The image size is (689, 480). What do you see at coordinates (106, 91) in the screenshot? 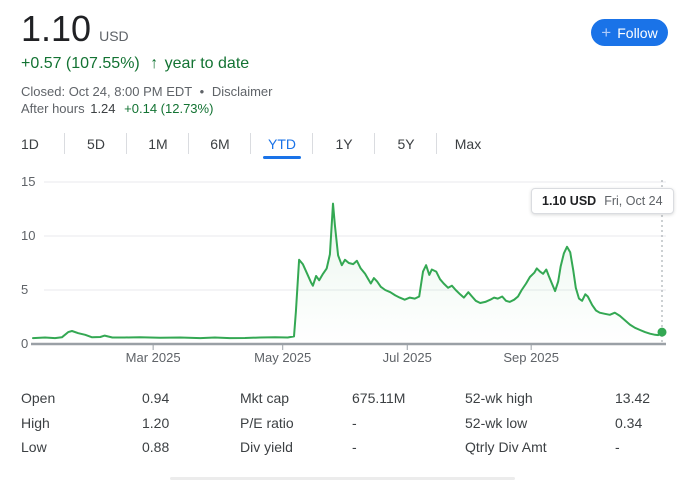
I see `market-closed-text: Closed: Oct 24, 8:00 PM EDT` at bounding box center [106, 91].